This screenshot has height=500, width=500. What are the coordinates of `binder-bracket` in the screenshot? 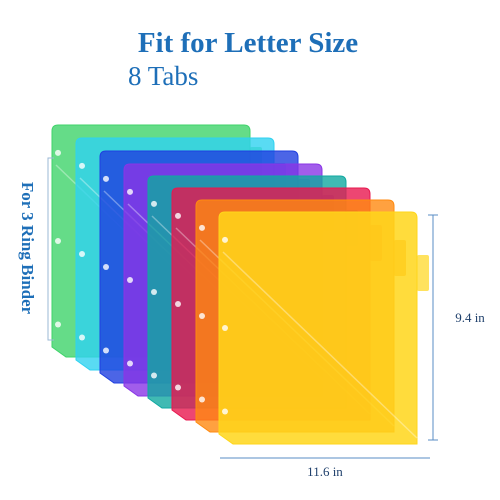 It's located at (50, 249).